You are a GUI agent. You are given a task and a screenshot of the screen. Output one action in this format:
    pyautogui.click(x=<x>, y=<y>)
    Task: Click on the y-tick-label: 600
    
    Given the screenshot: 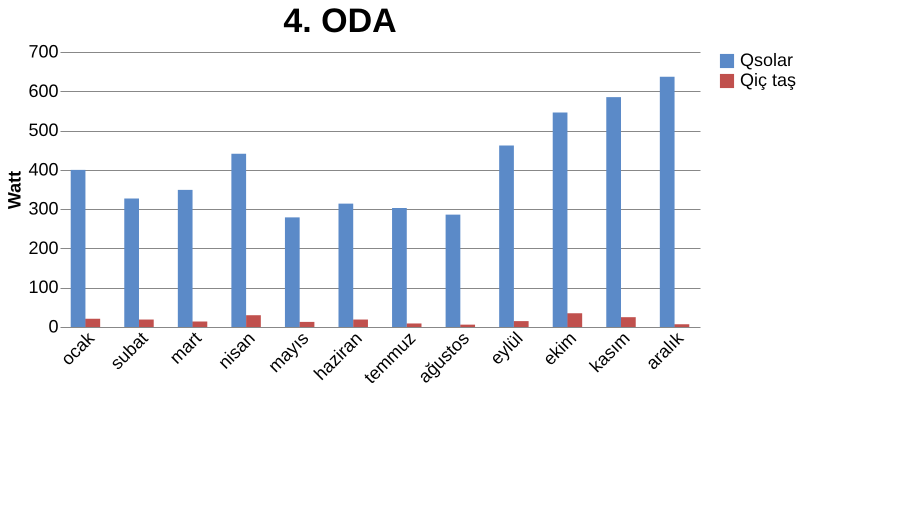 What is the action you would take?
    pyautogui.click(x=43, y=90)
    